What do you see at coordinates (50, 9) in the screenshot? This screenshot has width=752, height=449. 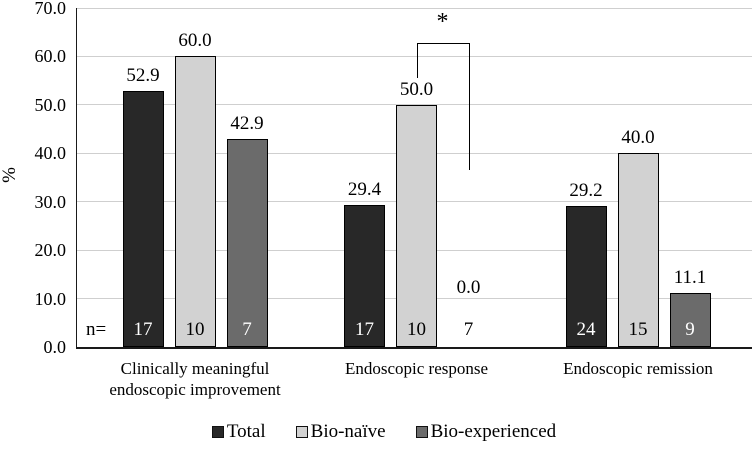 I see `y-tick-label: 70.0` at bounding box center [50, 9].